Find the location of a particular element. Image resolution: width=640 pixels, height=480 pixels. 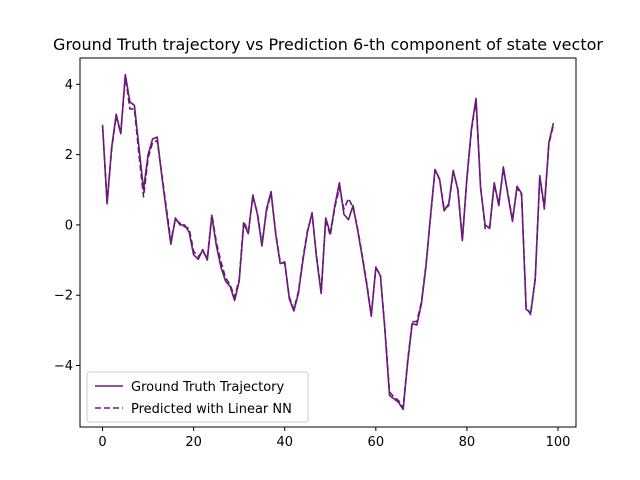

legend-label-prediction: Predicted with Linear NN is located at coordinates (211, 409).